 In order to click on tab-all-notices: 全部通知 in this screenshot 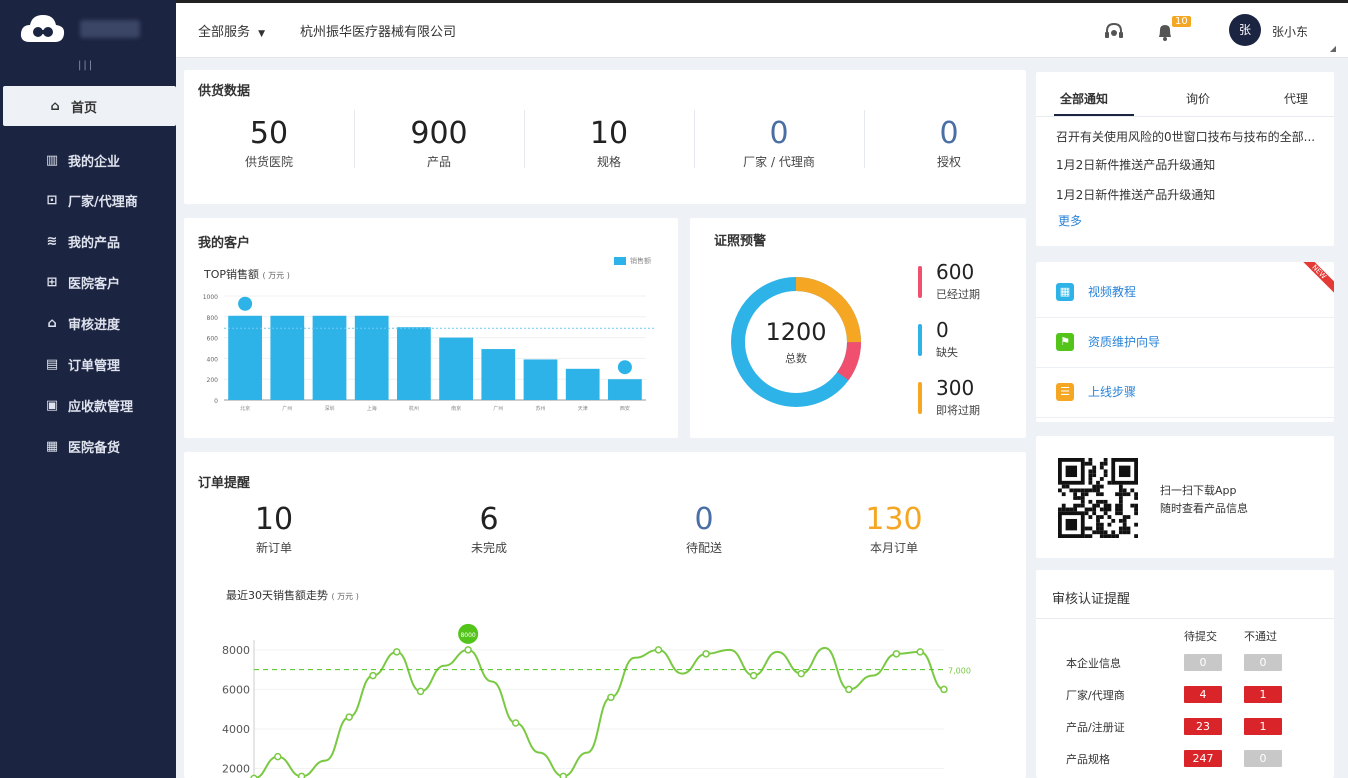, I will do `click(1084, 99)`.